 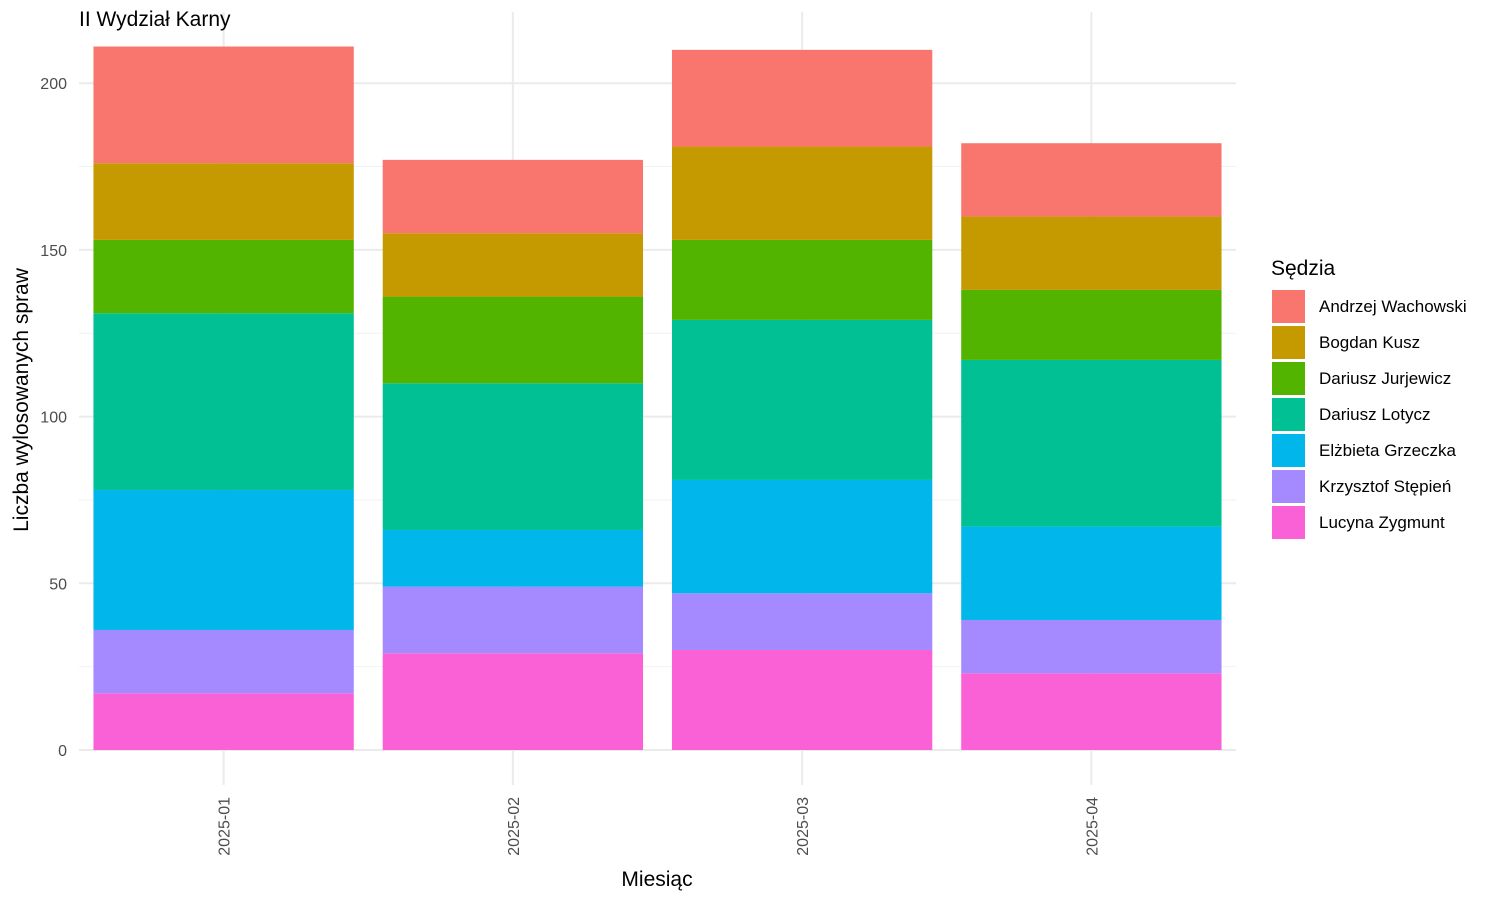 I want to click on y-axis-tick-labels: 0 50 100 150 200, so click(x=53, y=418).